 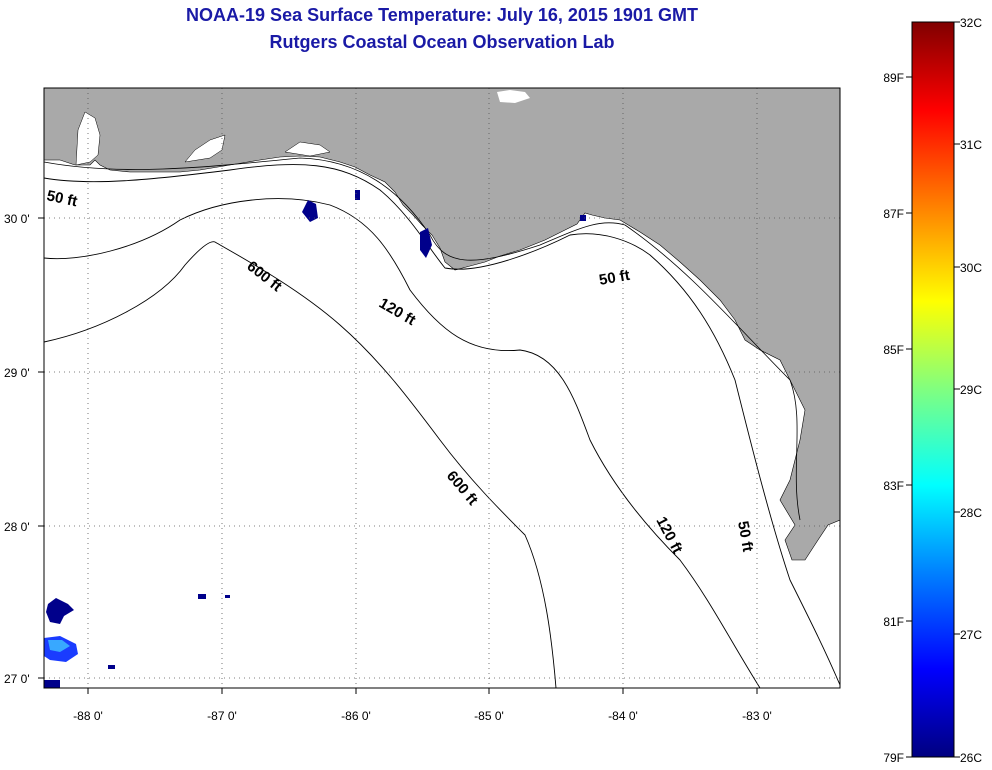 What do you see at coordinates (307, 149) in the screenshot?
I see `choctaw-bay` at bounding box center [307, 149].